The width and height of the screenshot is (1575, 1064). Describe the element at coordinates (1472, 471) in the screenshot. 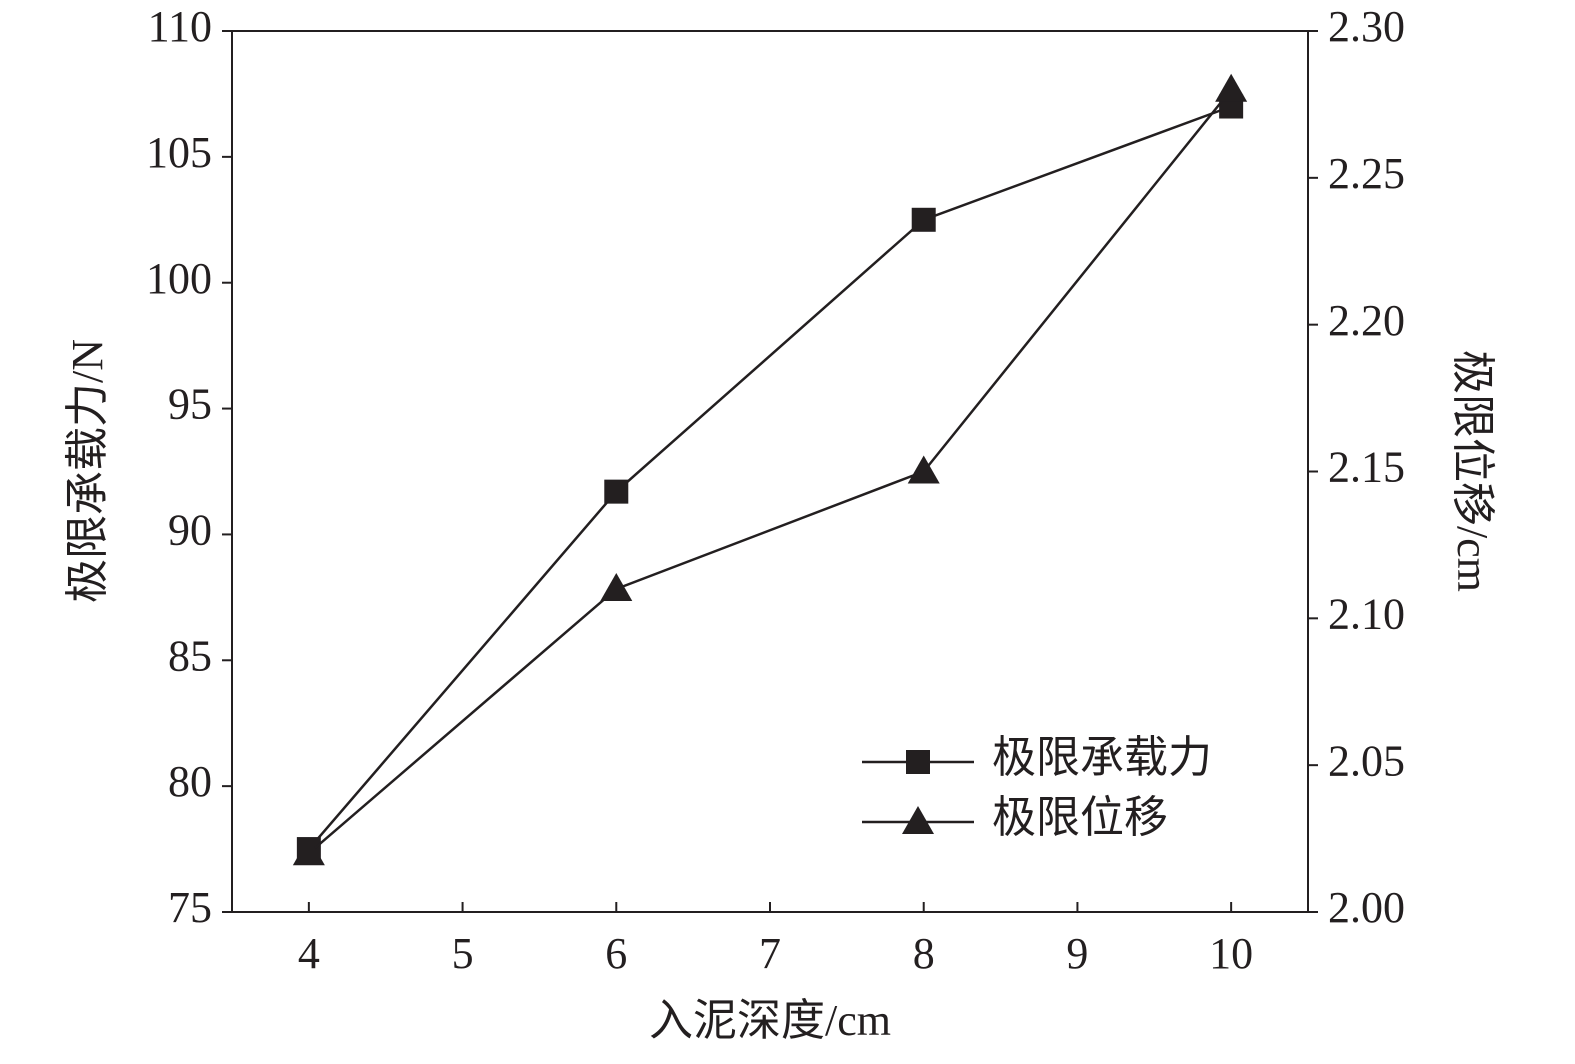

I see `y2-axis-label: 极限位移/cm` at that location.